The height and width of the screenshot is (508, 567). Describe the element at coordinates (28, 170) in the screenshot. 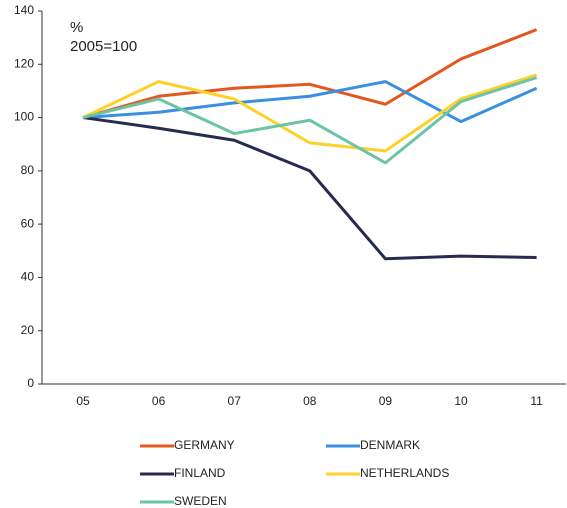

I see `y-tick-label: 80` at that location.